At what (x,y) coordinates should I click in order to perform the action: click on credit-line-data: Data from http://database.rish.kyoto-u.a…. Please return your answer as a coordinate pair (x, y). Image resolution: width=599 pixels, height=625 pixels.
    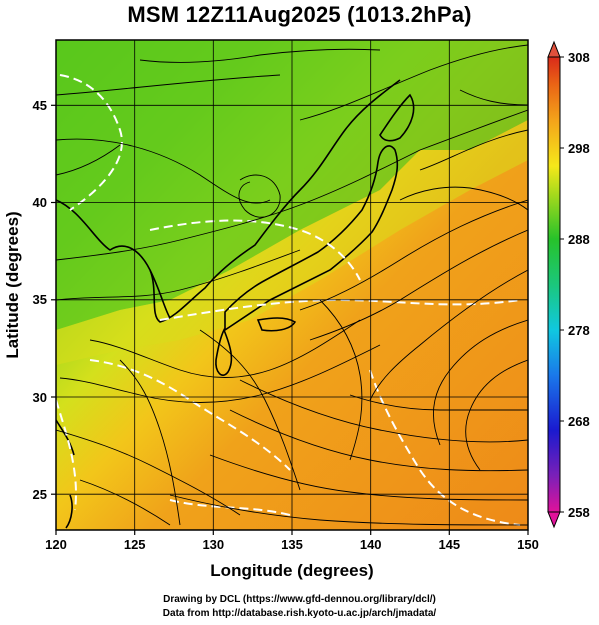
    Looking at the image, I should click on (299, 613).